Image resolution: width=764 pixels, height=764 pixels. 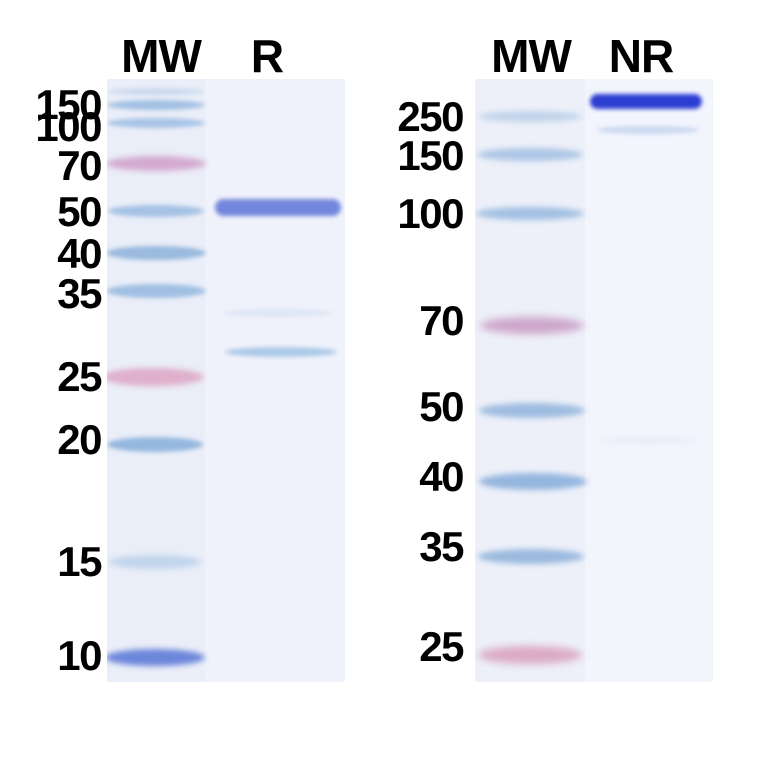 What do you see at coordinates (530, 380) in the screenshot?
I see `gel-nonreduced-lane-mw-markers` at bounding box center [530, 380].